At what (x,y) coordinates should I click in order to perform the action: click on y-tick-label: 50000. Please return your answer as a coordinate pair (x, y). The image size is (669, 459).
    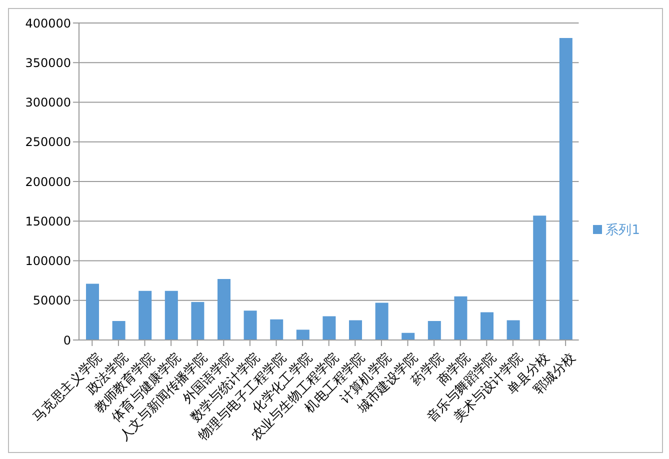
    Looking at the image, I should click on (51, 301).